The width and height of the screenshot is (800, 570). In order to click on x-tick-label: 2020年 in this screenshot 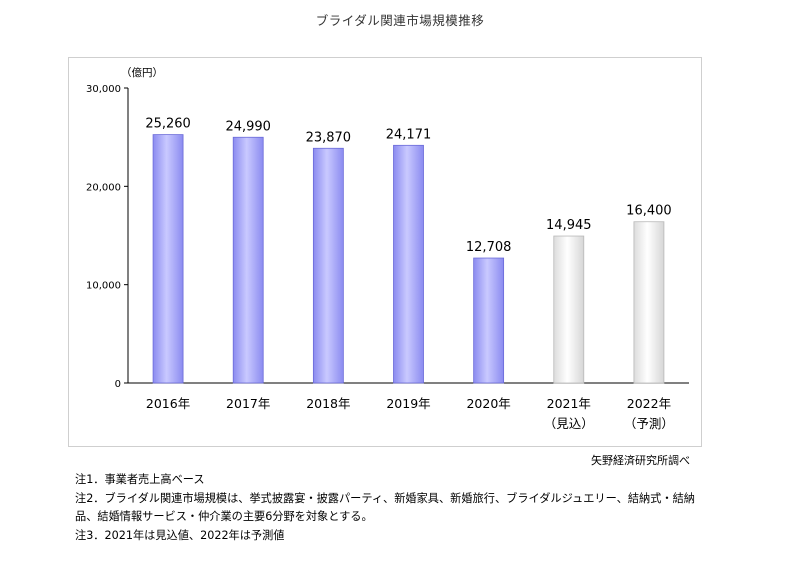, I will do `click(488, 403)`.